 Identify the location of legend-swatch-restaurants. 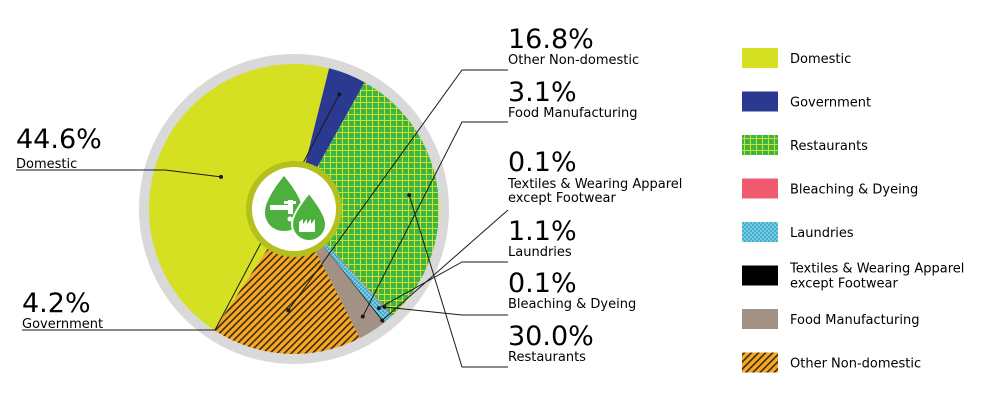
(760, 145).